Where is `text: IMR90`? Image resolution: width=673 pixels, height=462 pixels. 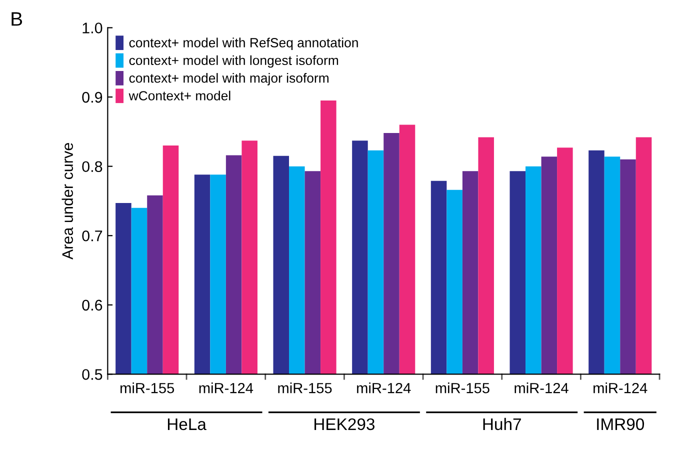
text: IMR90 is located at coordinates (620, 424).